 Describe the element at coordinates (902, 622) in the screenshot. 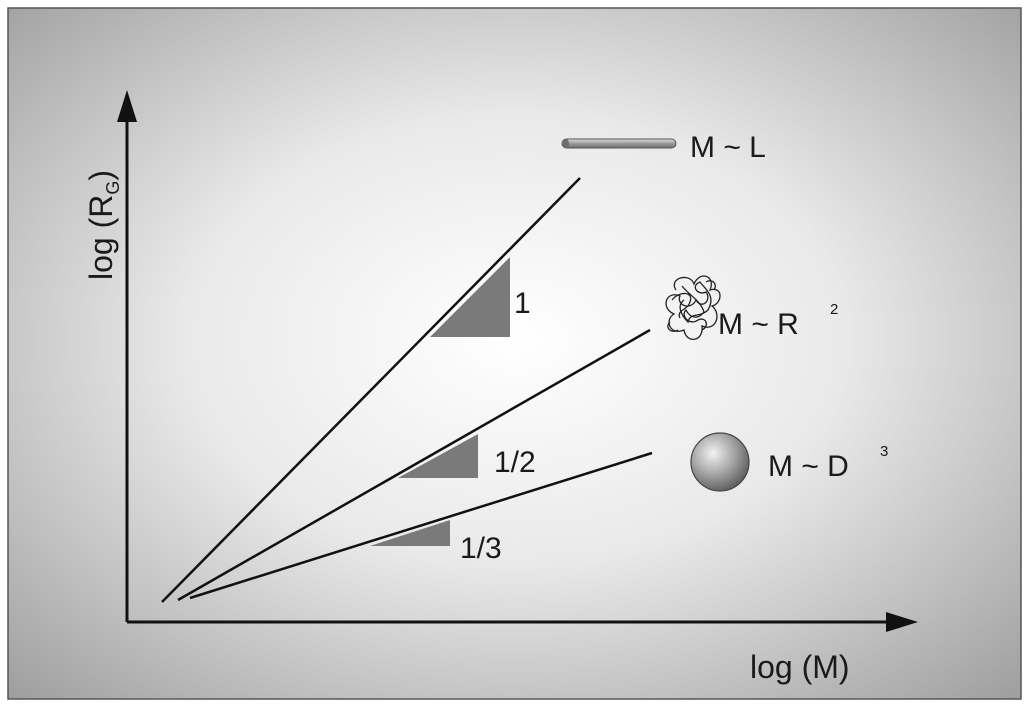

I see `x-axis-arrowhead` at that location.